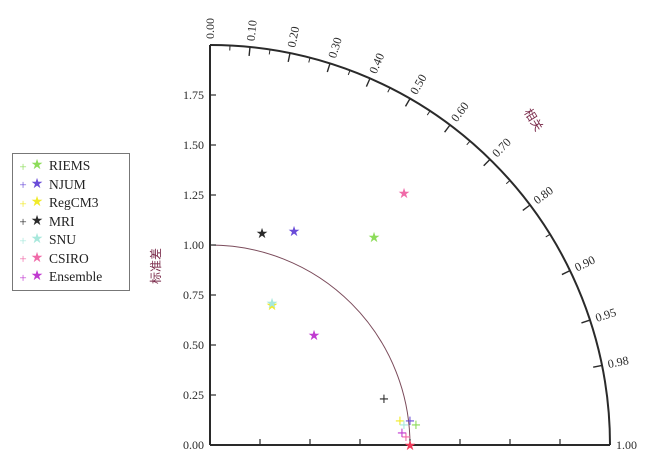 The height and width of the screenshot is (455, 647). What do you see at coordinates (543, 195) in the screenshot?
I see `correlation-tick-label: 0.80` at bounding box center [543, 195].